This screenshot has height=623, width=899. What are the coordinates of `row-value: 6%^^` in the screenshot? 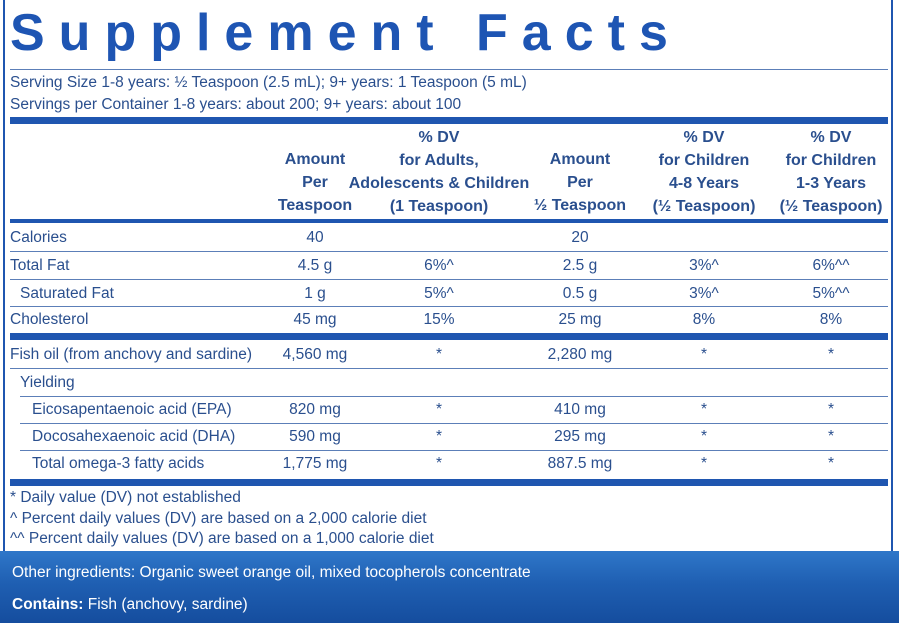 It's located at (831, 265).